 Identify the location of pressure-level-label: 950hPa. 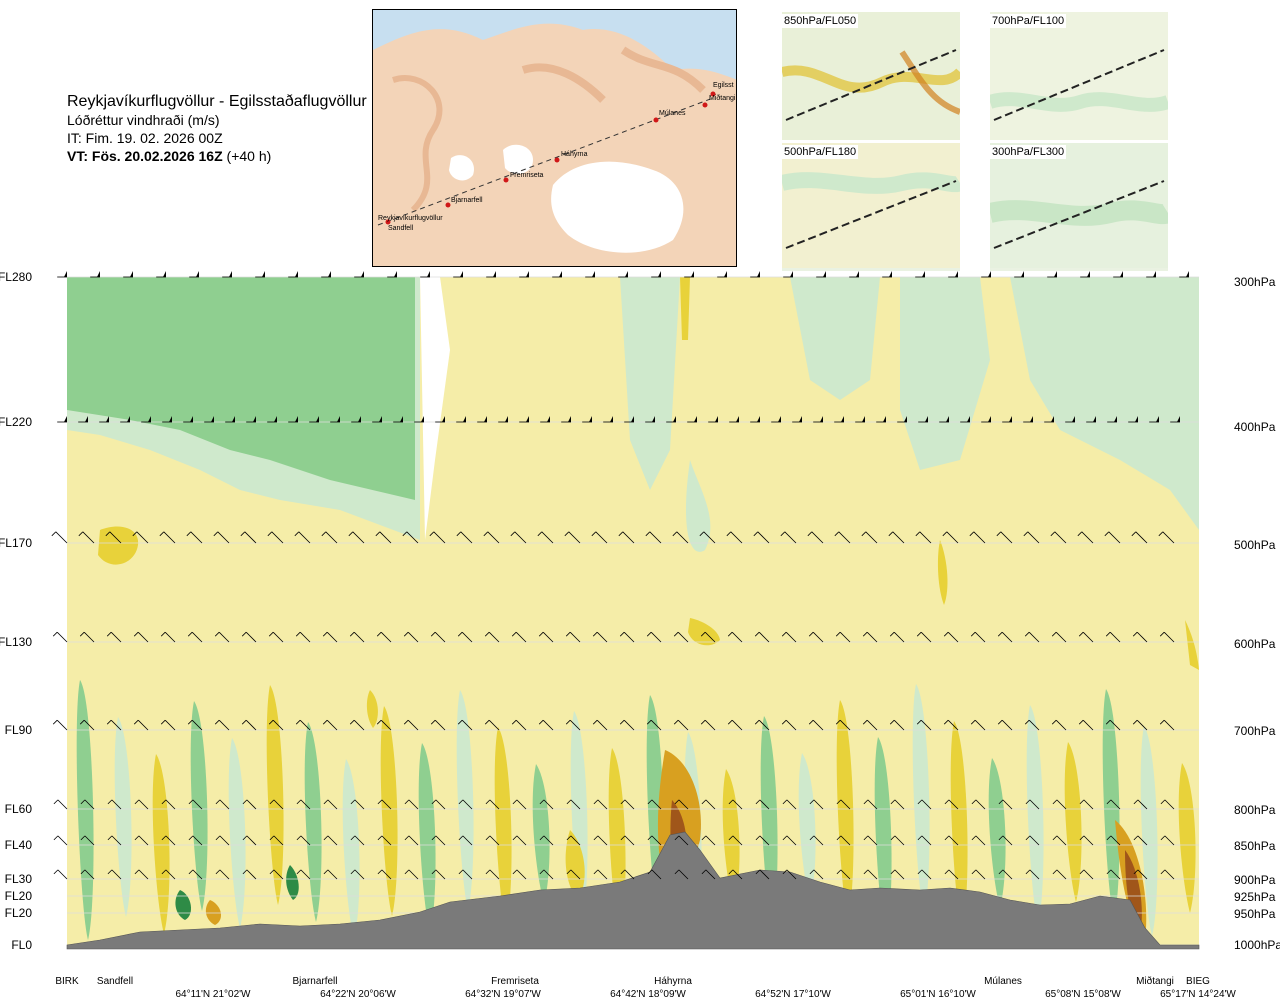
(1255, 914).